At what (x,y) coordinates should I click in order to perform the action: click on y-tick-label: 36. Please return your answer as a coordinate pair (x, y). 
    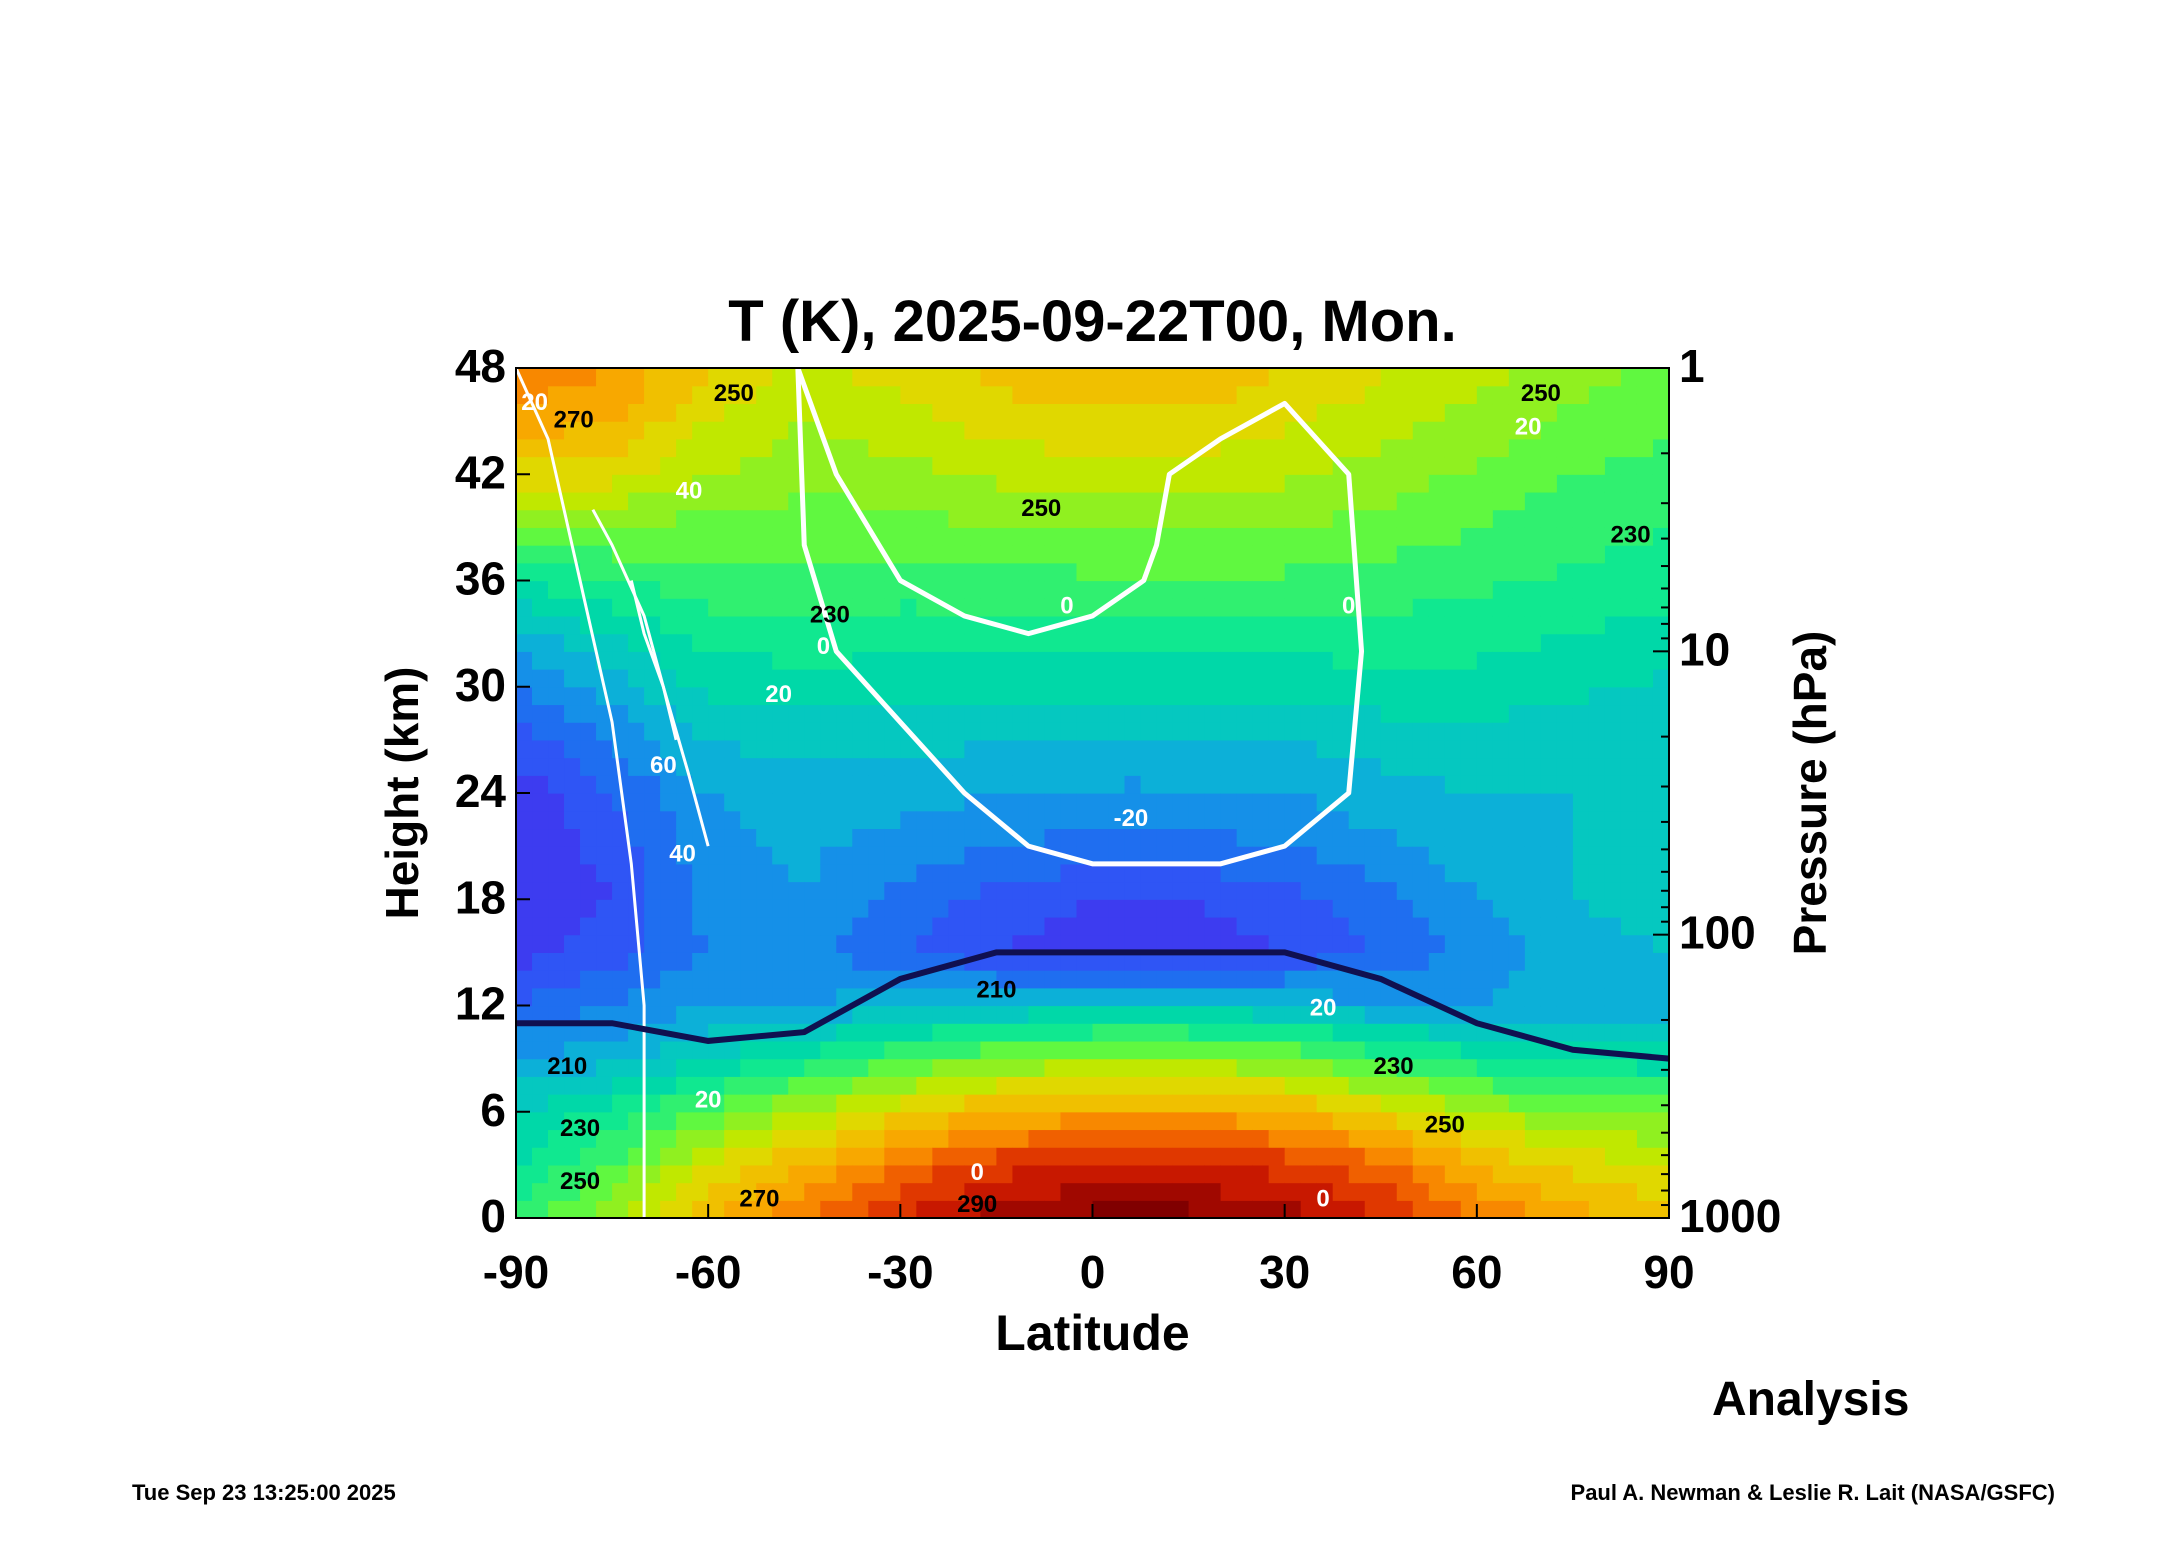
    Looking at the image, I should click on (480, 579).